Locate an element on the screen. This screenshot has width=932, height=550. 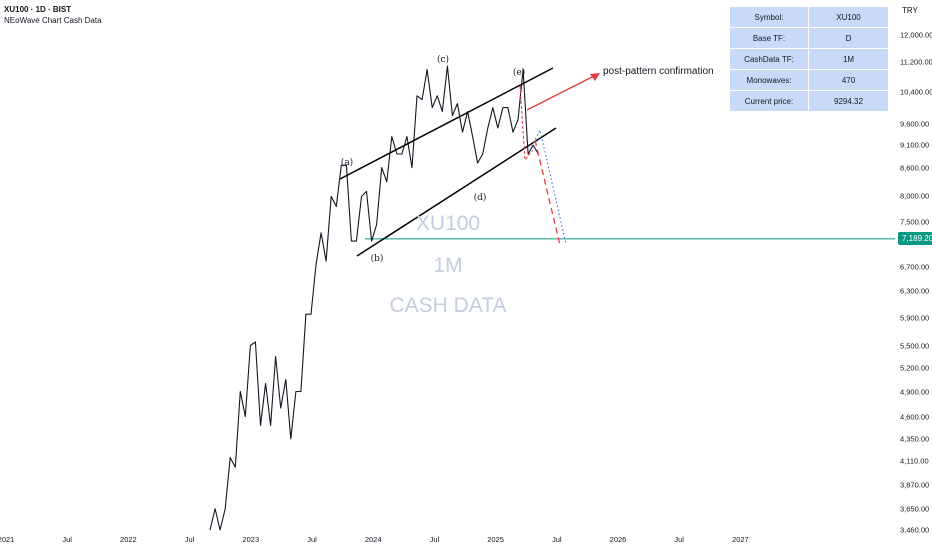
info-row-current-price: Current price: 9294.32 is located at coordinates (809, 101).